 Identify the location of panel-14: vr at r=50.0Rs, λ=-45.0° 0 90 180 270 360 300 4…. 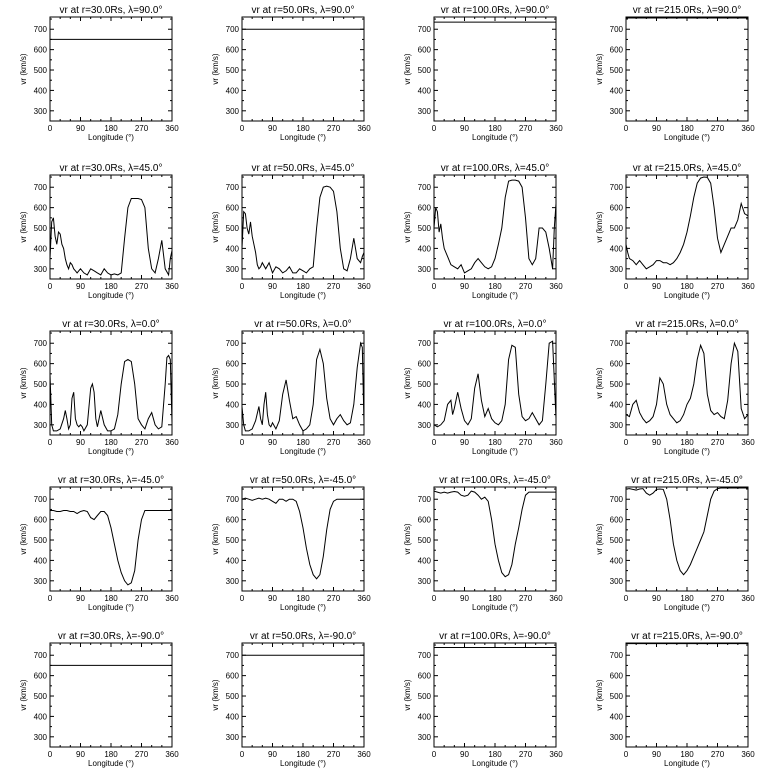
(291, 543).